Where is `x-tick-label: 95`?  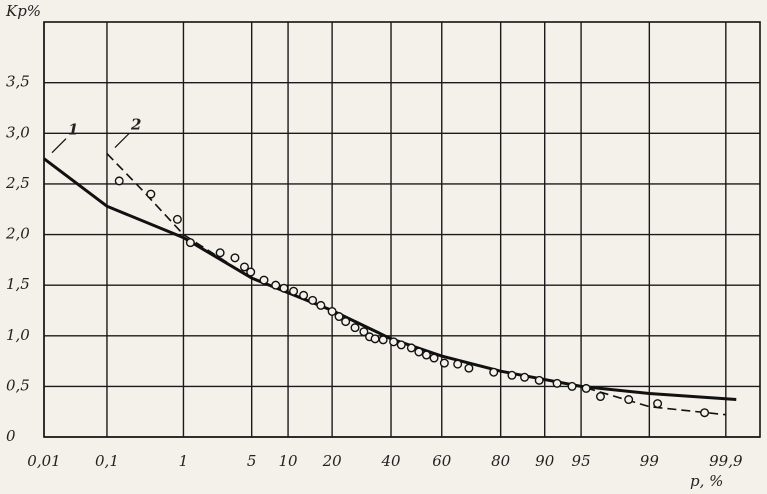 x-tick-label: 95 is located at coordinates (581, 461).